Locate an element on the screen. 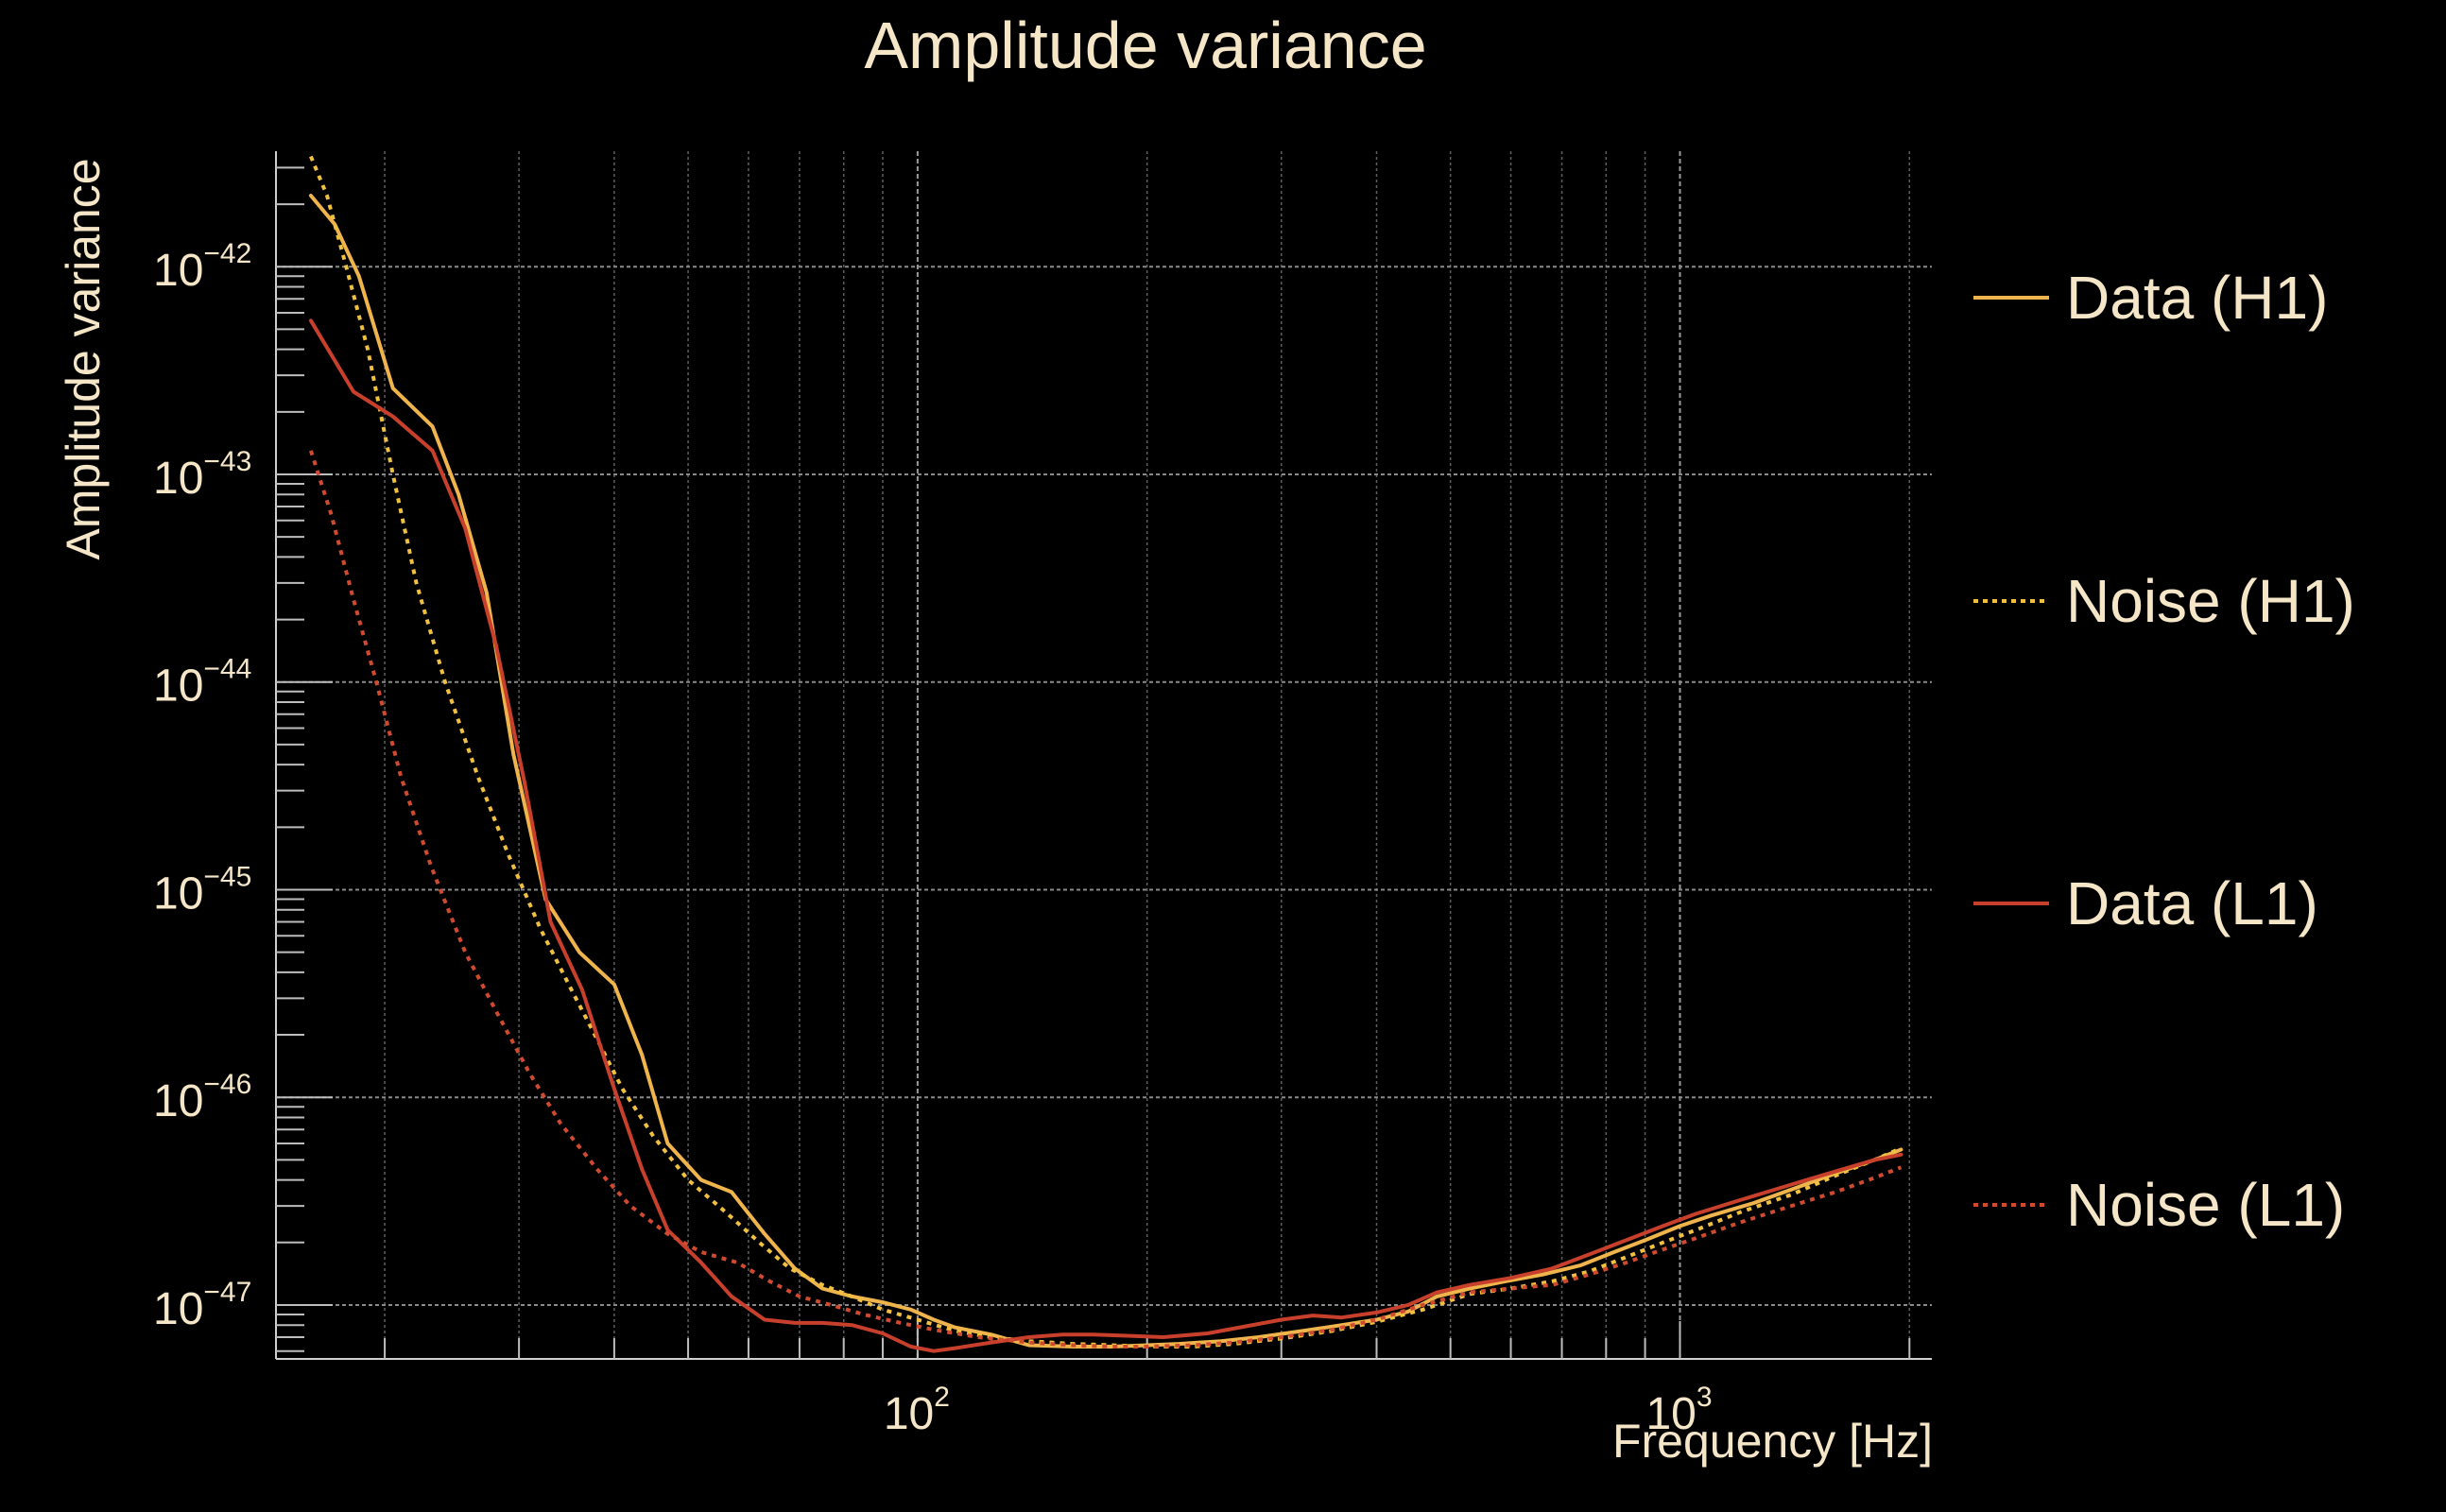 Image resolution: width=2446 pixels, height=1512 pixels. y-tick-label: 10−45 is located at coordinates (202, 890).